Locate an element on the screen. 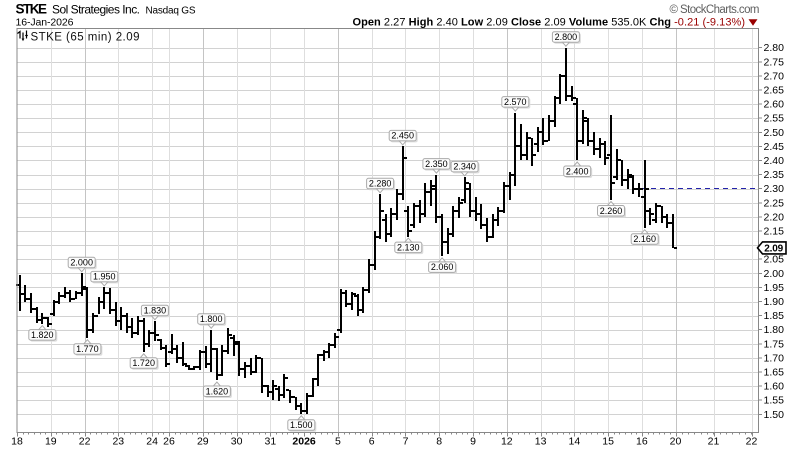  svg-text: 1.65 is located at coordinates (774, 373).